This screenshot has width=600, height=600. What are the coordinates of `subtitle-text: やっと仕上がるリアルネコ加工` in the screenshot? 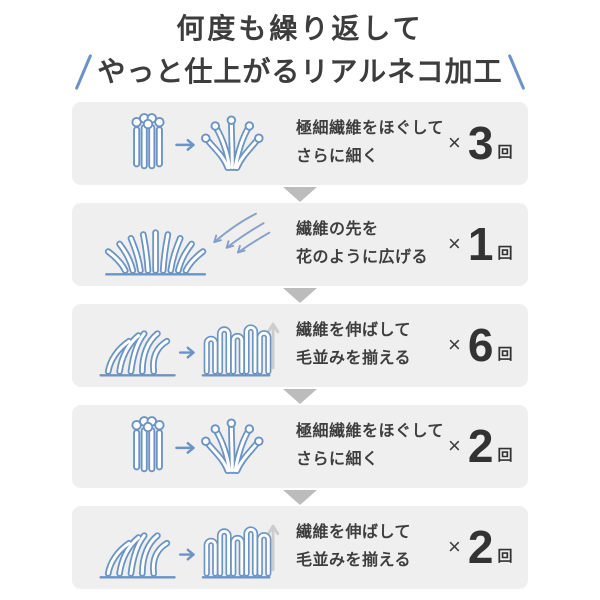 It's located at (300, 71).